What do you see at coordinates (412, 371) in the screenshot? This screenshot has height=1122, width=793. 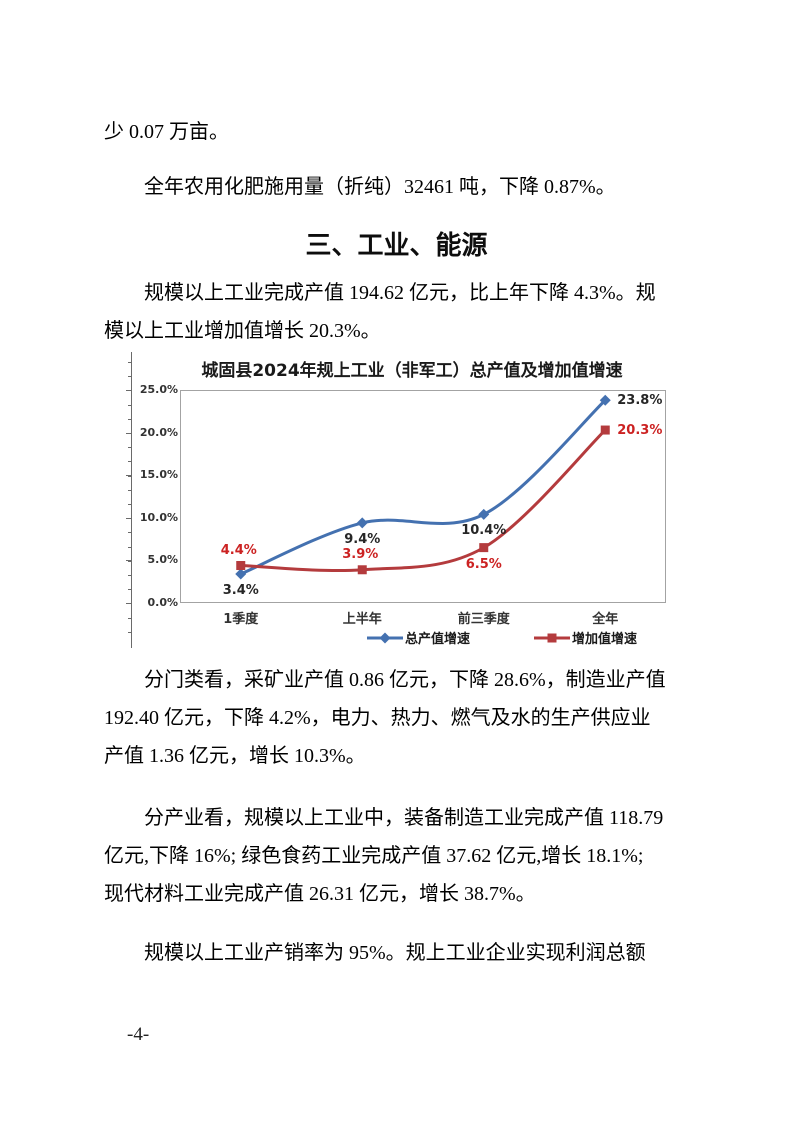 I see `chart-title: 城固县2024年规上工业（非军工）总产值及增加值增速` at bounding box center [412, 371].